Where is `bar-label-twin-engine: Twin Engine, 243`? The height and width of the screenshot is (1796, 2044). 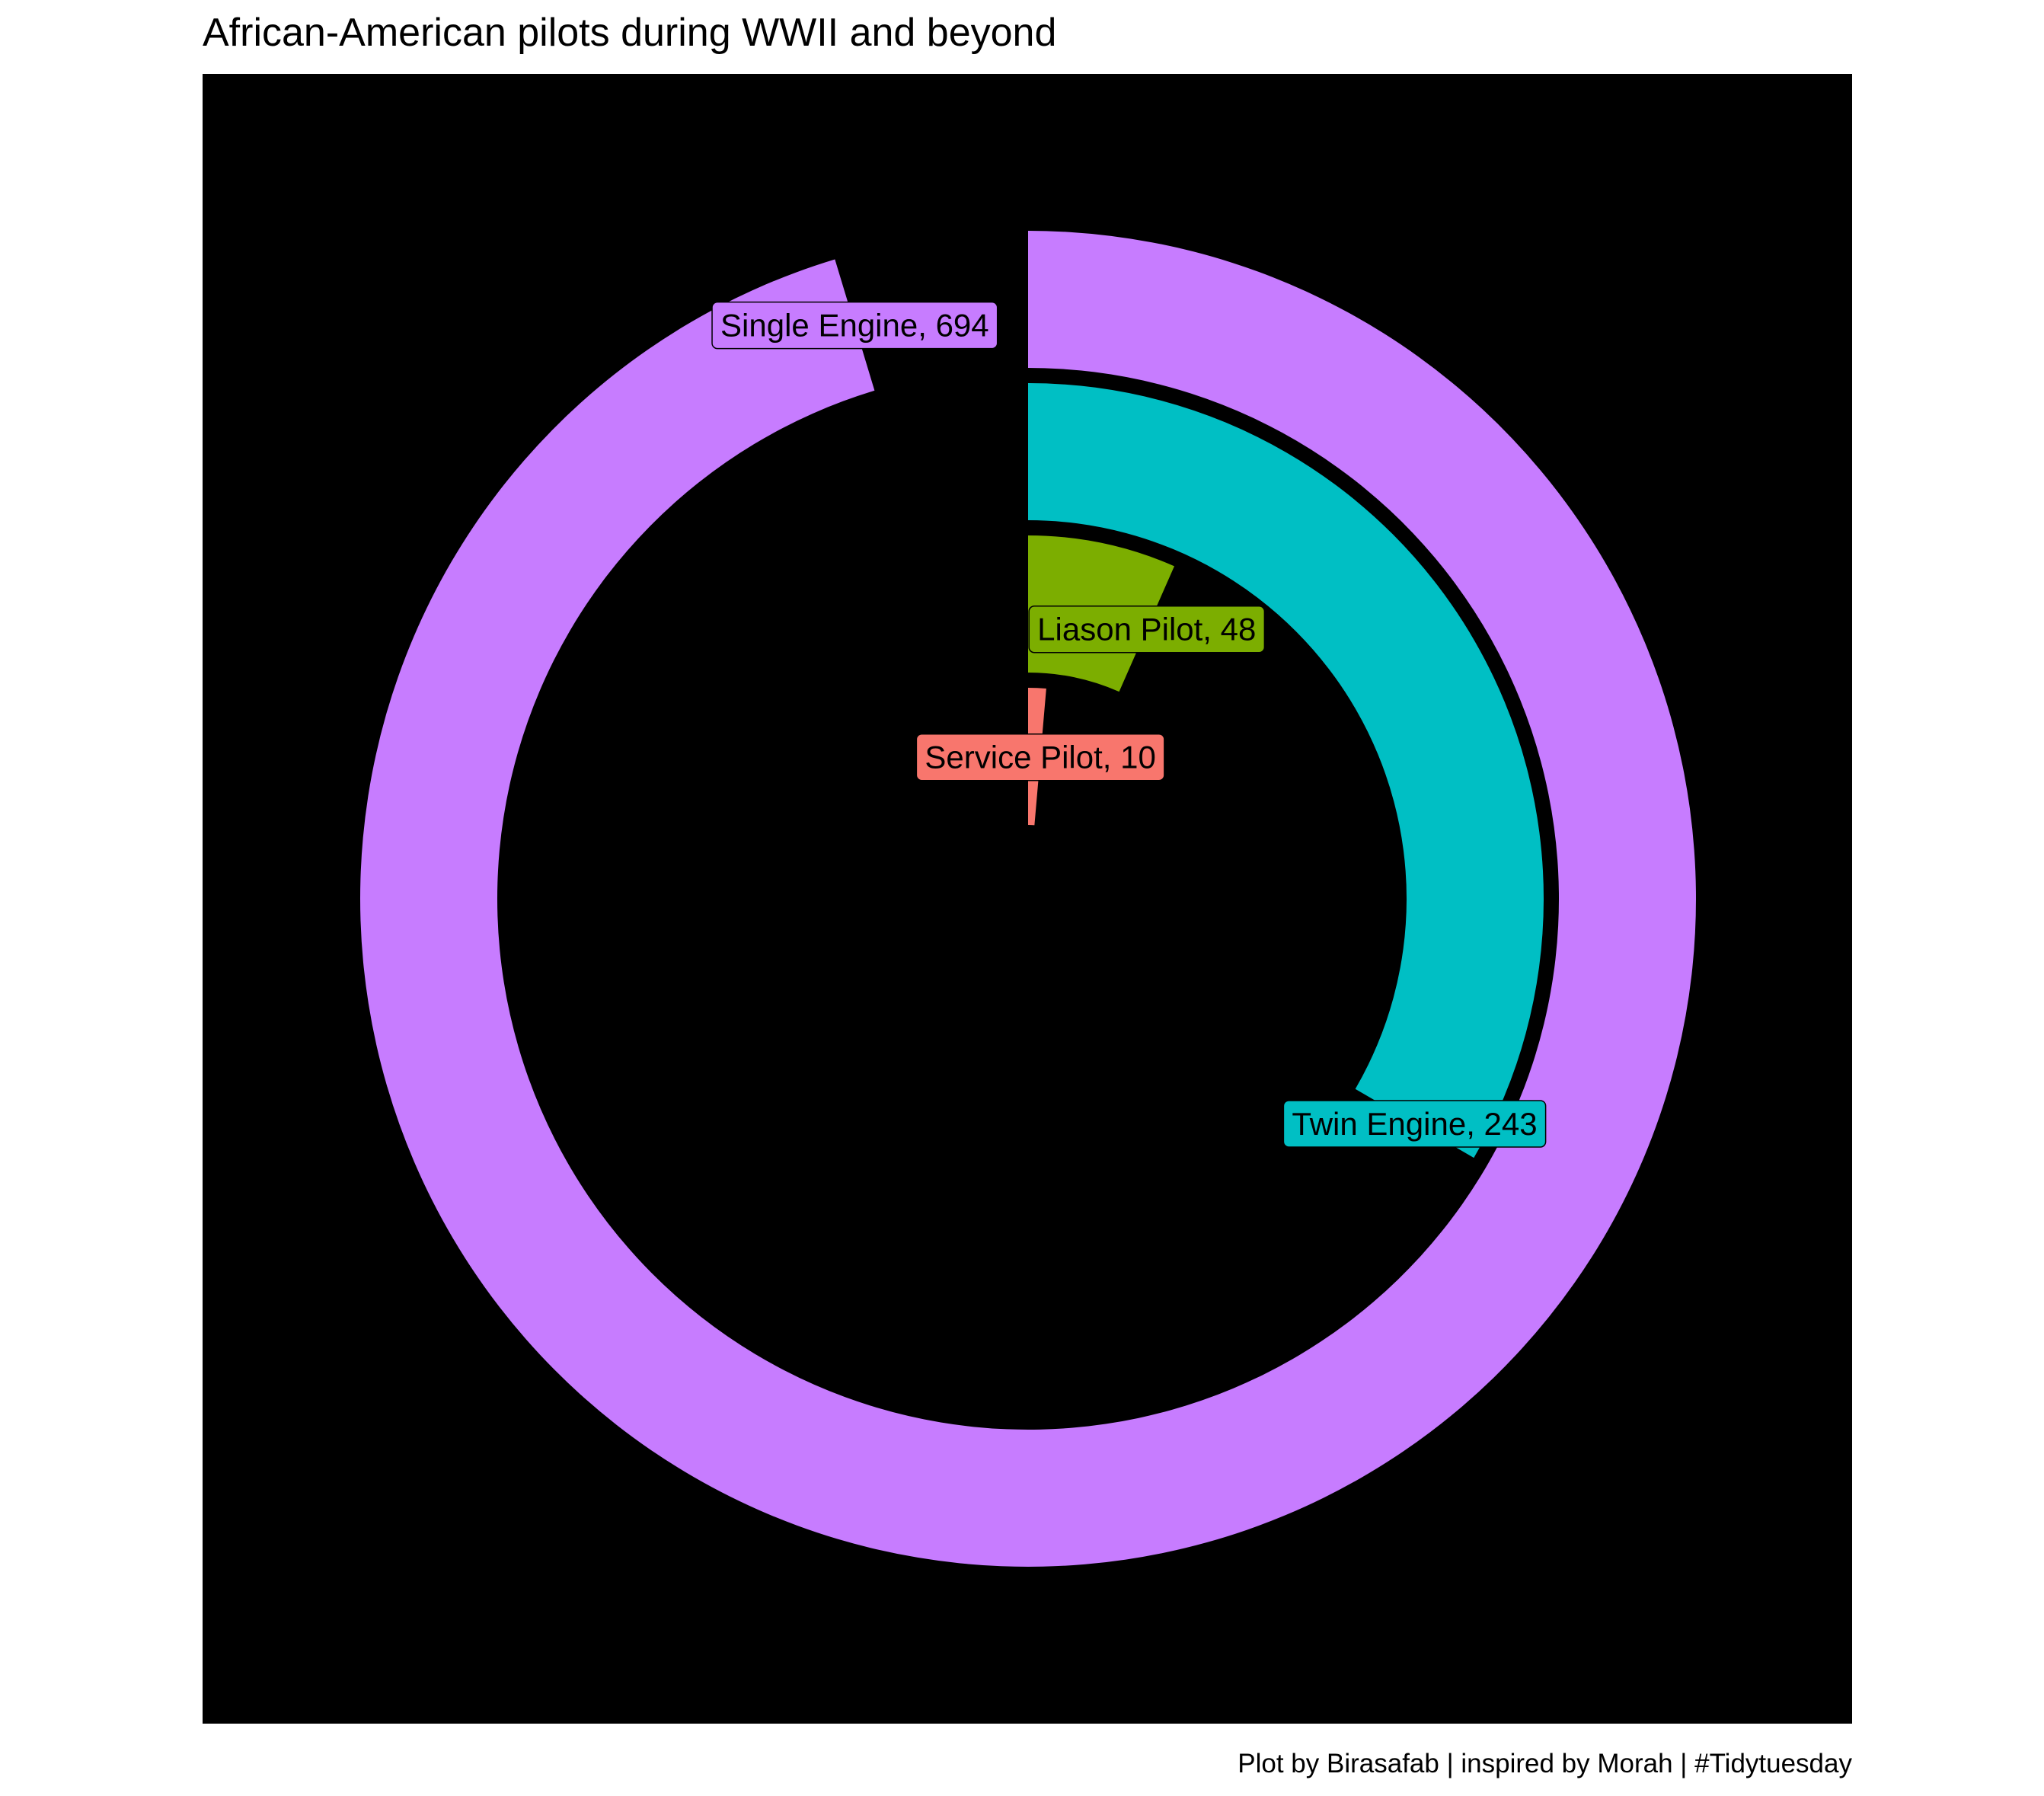
bar-label-twin-engine: Twin Engine, 243 is located at coordinates (1414, 1124).